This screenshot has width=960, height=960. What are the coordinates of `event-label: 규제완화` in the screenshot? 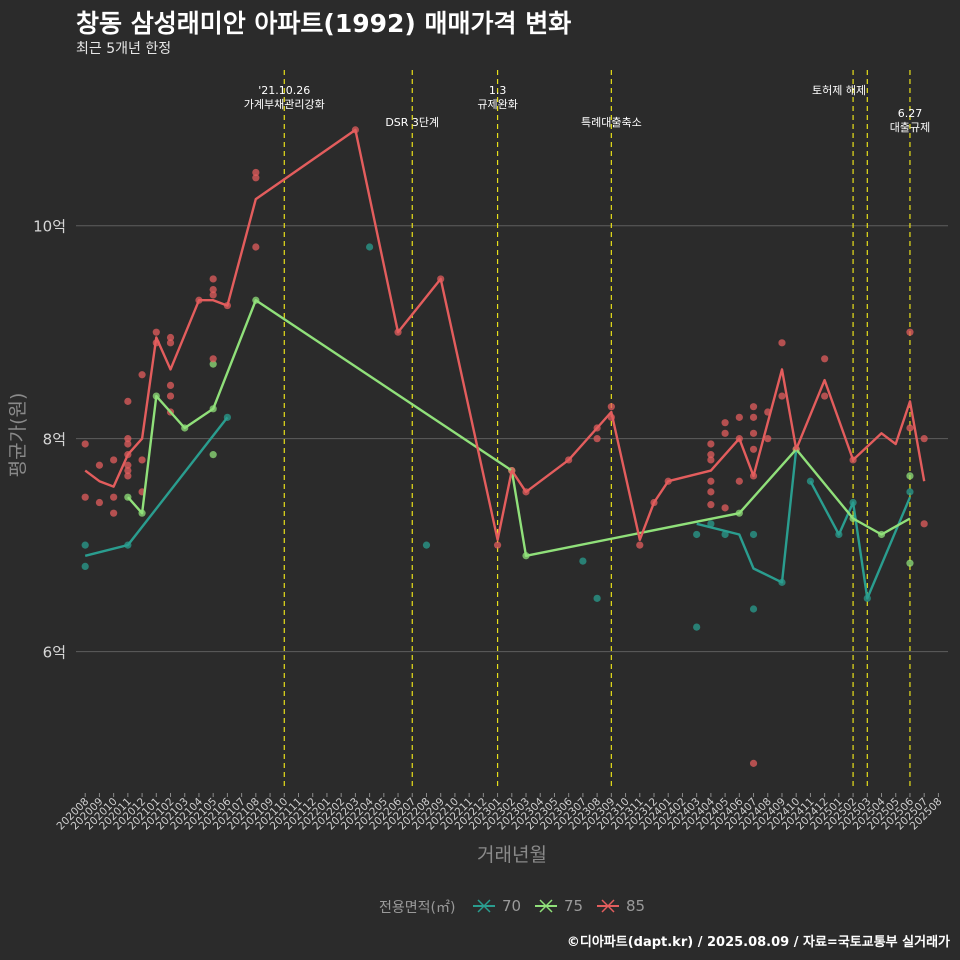 It's located at (497, 104).